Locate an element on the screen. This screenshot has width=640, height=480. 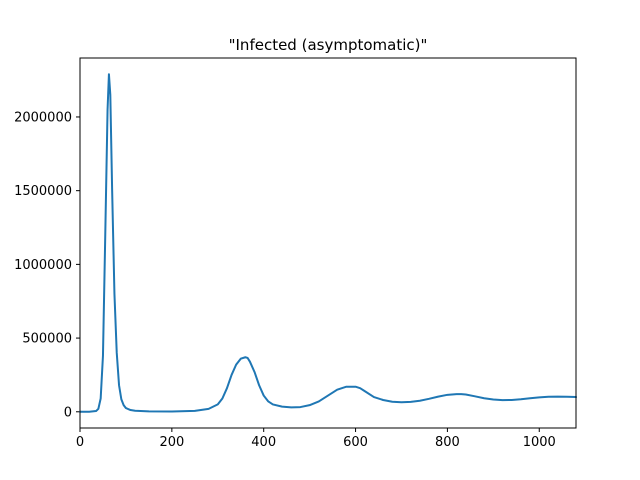
y-tick-label: 2000000 is located at coordinates (43, 117).